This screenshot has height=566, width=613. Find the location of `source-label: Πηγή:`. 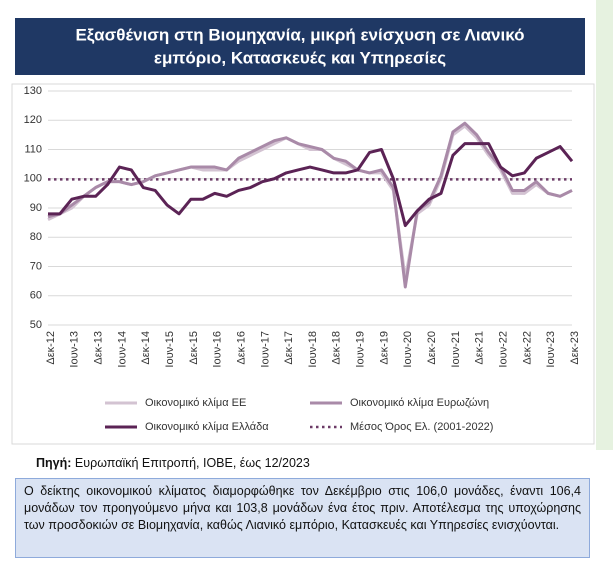

source-label: Πηγή: is located at coordinates (54, 463).